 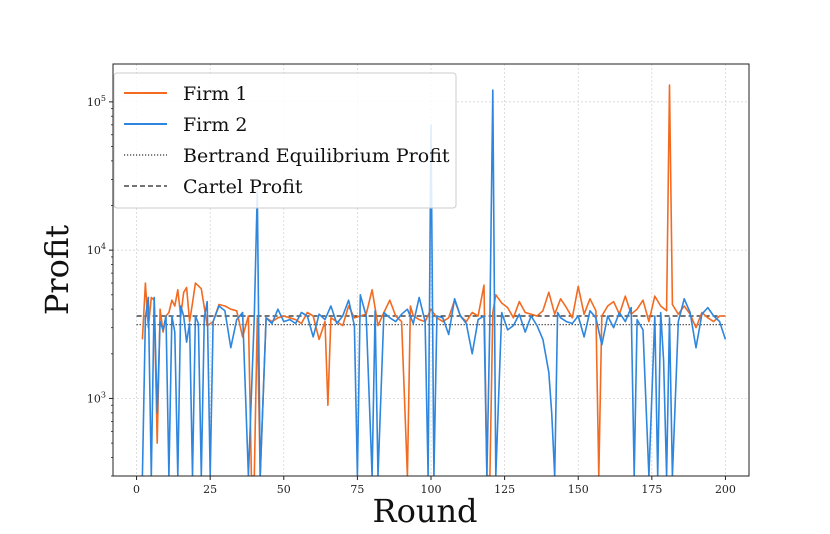 What do you see at coordinates (243, 187) in the screenshot?
I see `legend-label: Cartel Profit` at bounding box center [243, 187].